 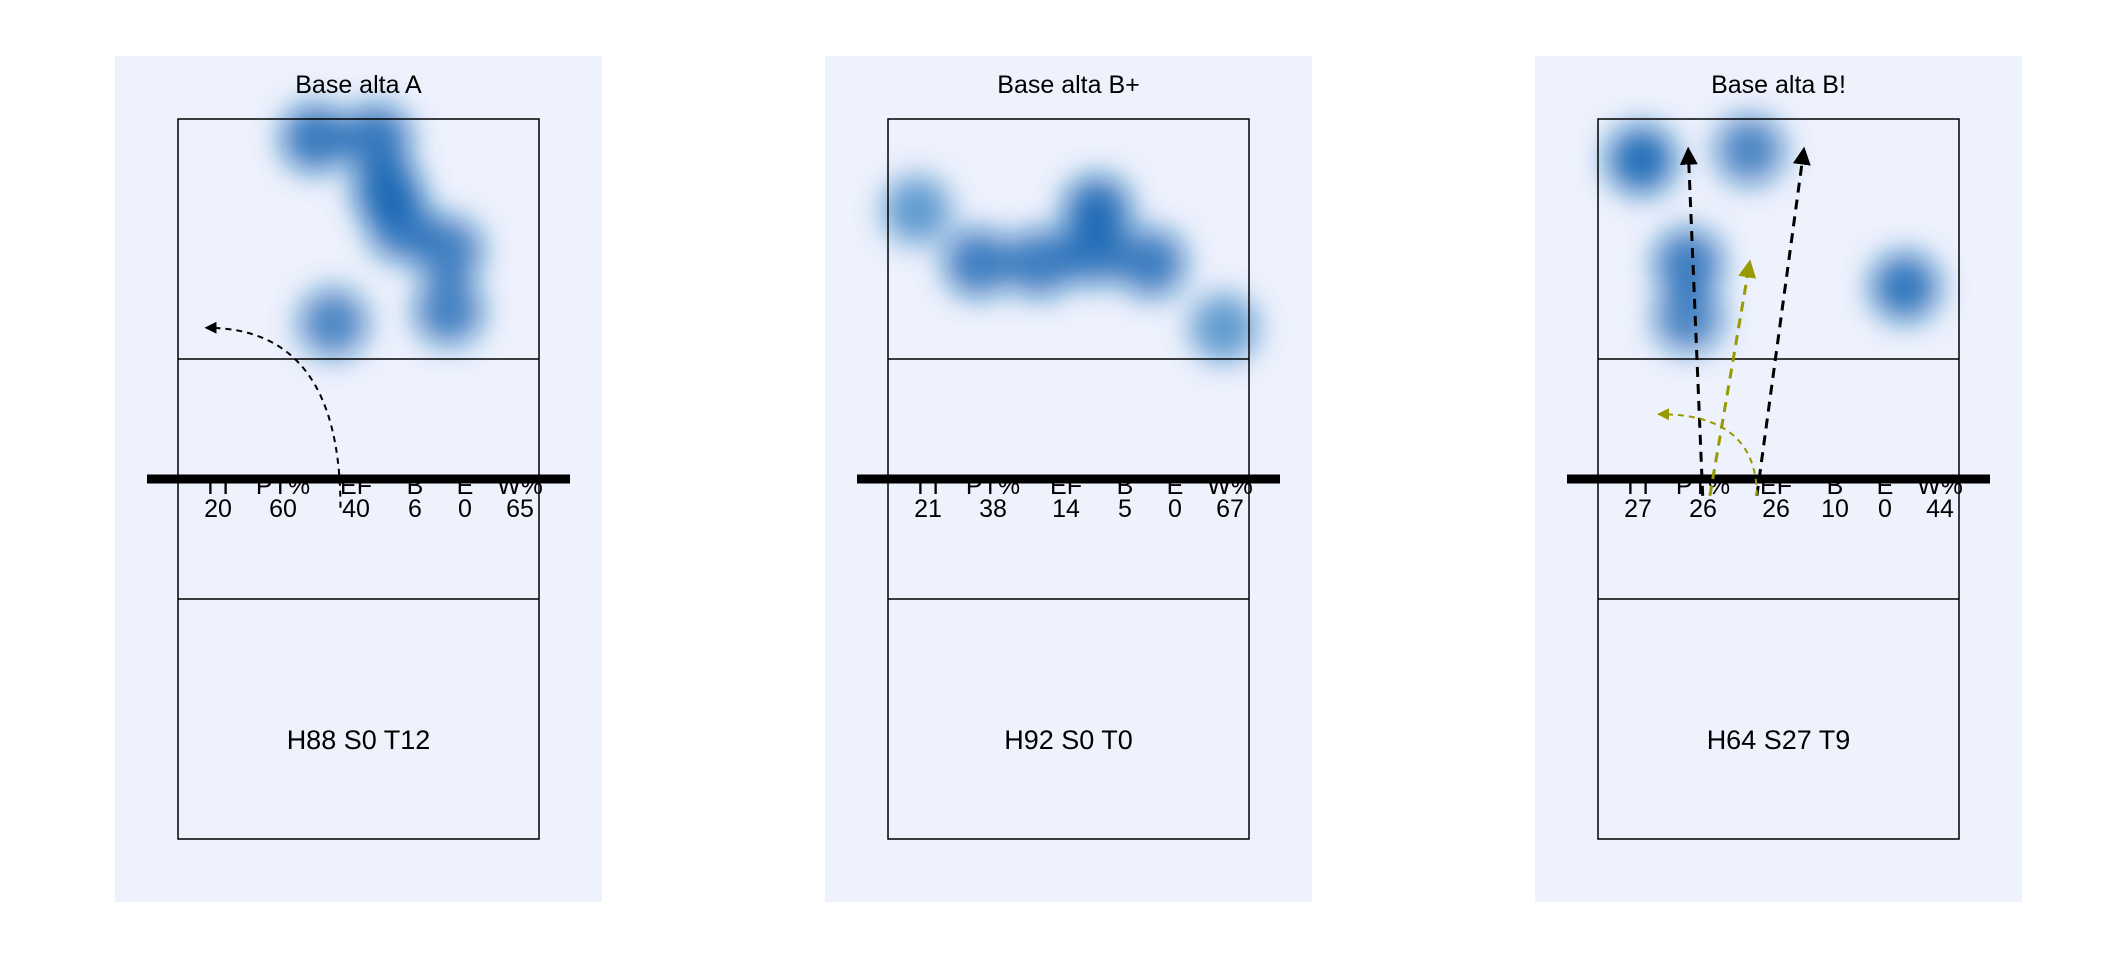 I want to click on panel-footer: H88 S0 T12, so click(x=359, y=740).